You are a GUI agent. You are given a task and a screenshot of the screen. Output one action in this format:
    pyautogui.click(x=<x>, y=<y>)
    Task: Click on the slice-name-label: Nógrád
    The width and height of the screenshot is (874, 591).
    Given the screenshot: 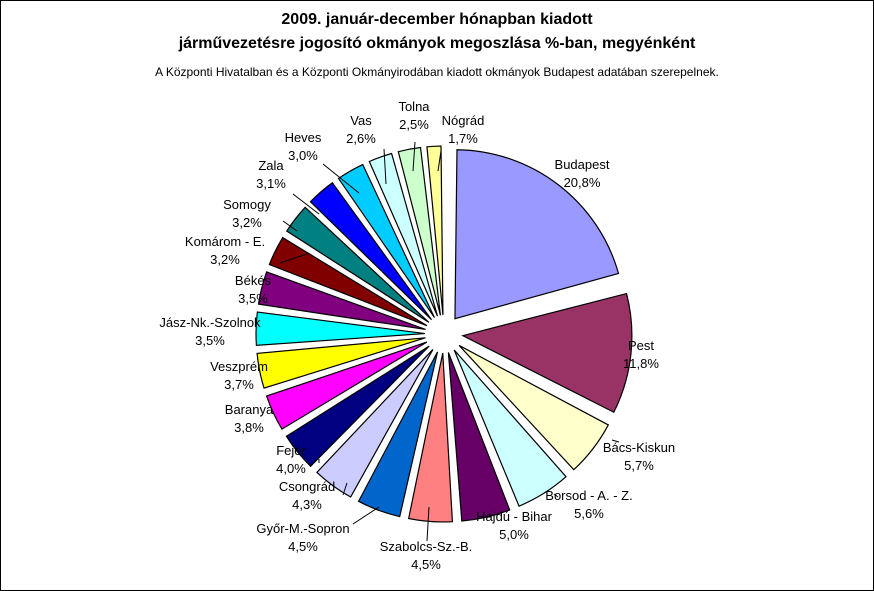 What is the action you would take?
    pyautogui.click(x=463, y=120)
    